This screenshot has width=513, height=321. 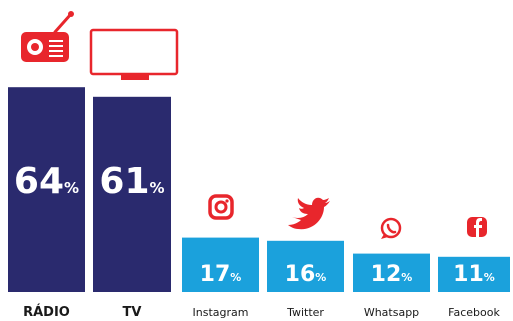 What do you see at coordinates (132, 312) in the screenshot?
I see `category-label: TV` at bounding box center [132, 312].